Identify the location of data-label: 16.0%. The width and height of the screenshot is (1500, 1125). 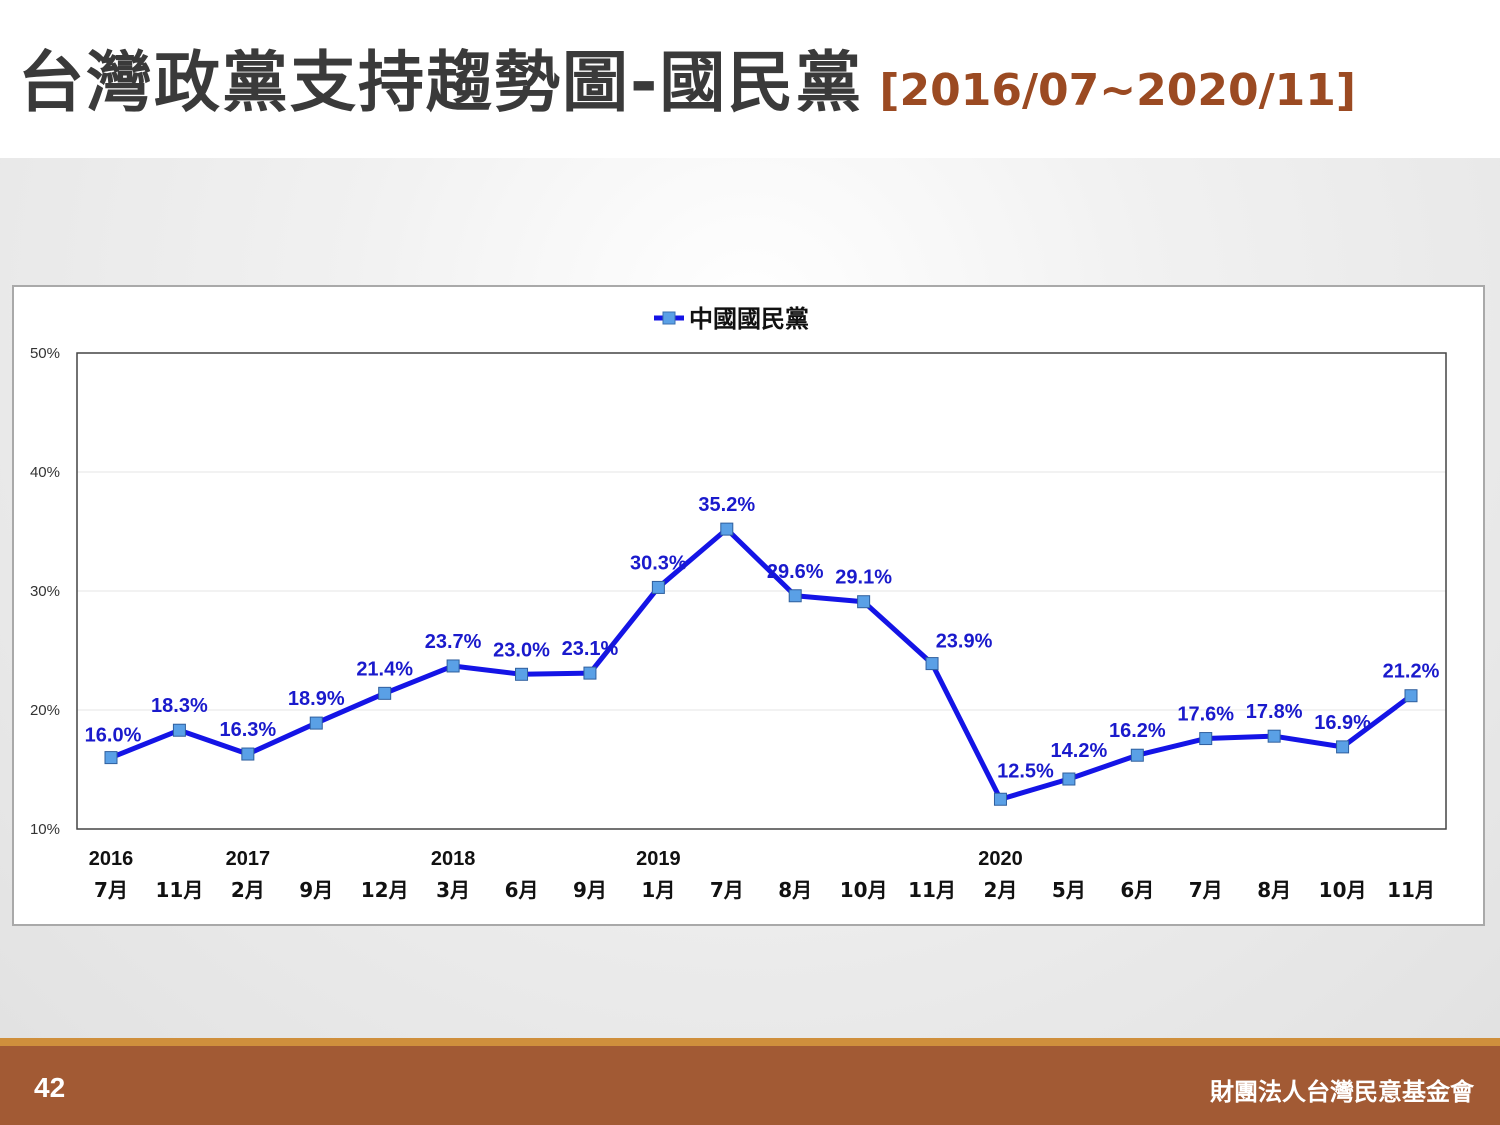
(113, 736).